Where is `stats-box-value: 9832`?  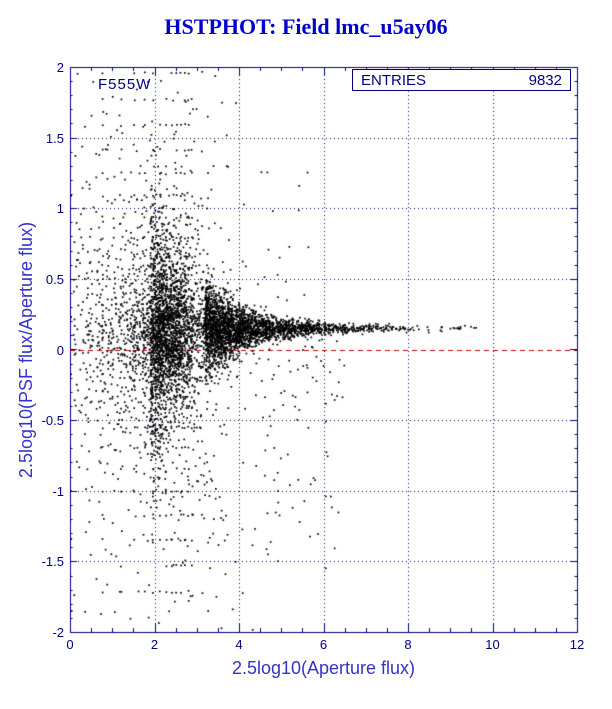
stats-box-value: 9832 is located at coordinates (545, 80).